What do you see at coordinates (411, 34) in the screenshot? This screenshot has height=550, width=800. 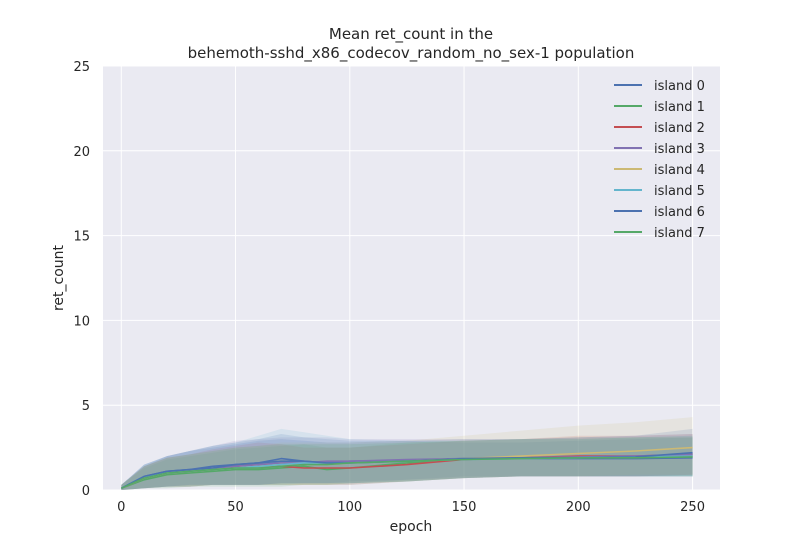 I see `chart-title-line-1: Mean ret_count in the` at bounding box center [411, 34].